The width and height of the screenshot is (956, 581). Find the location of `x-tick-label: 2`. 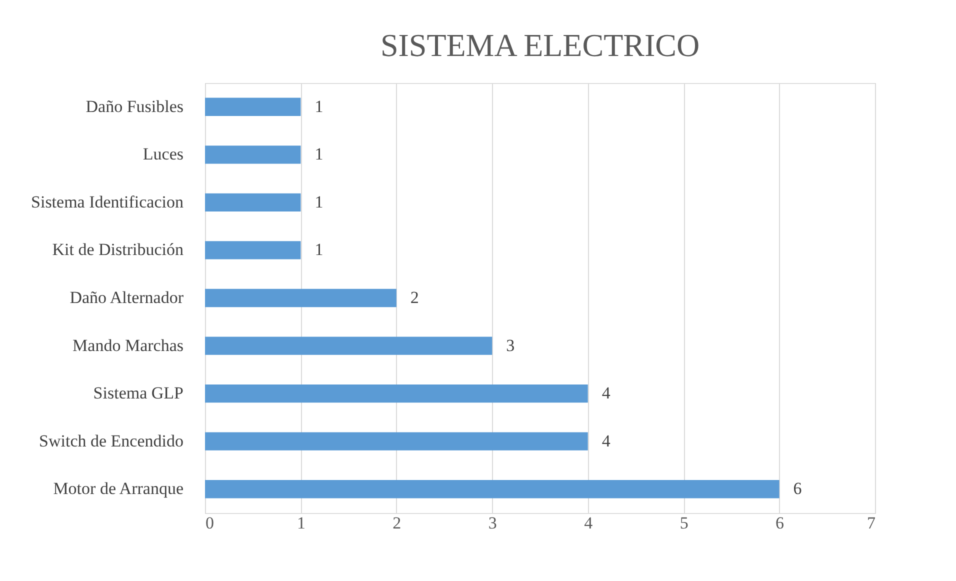

x-tick-label: 2 is located at coordinates (397, 523).